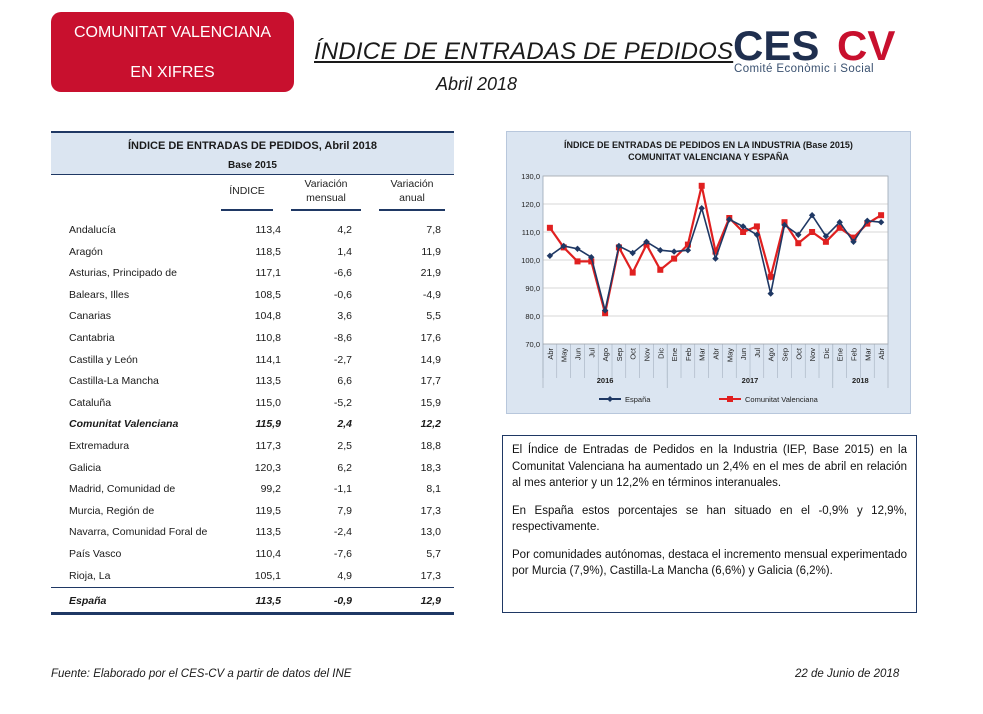 Image resolution: width=983 pixels, height=714 pixels. What do you see at coordinates (342, 532) in the screenshot?
I see `cell-v2: -2,4` at bounding box center [342, 532].